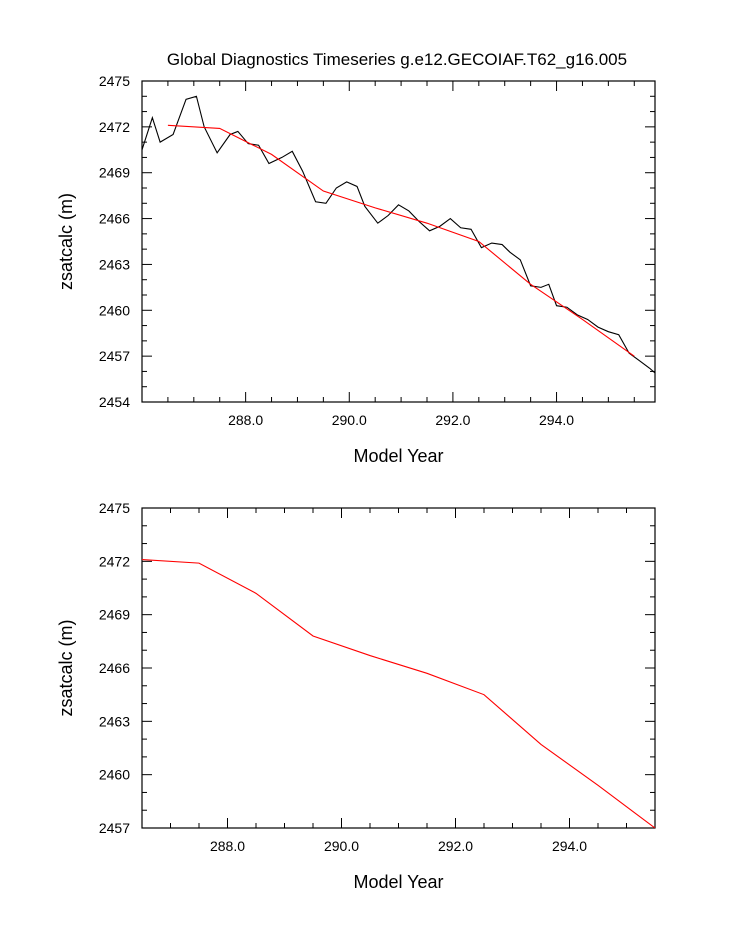 The width and height of the screenshot is (733, 945). What do you see at coordinates (114, 402) in the screenshot?
I see `y-tick-label: 2454` at bounding box center [114, 402].